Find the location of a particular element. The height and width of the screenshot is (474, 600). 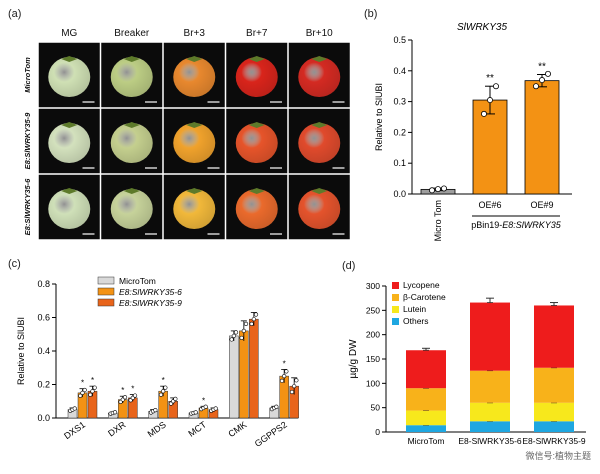

y-tick-label: 300 is located at coordinates (373, 286).